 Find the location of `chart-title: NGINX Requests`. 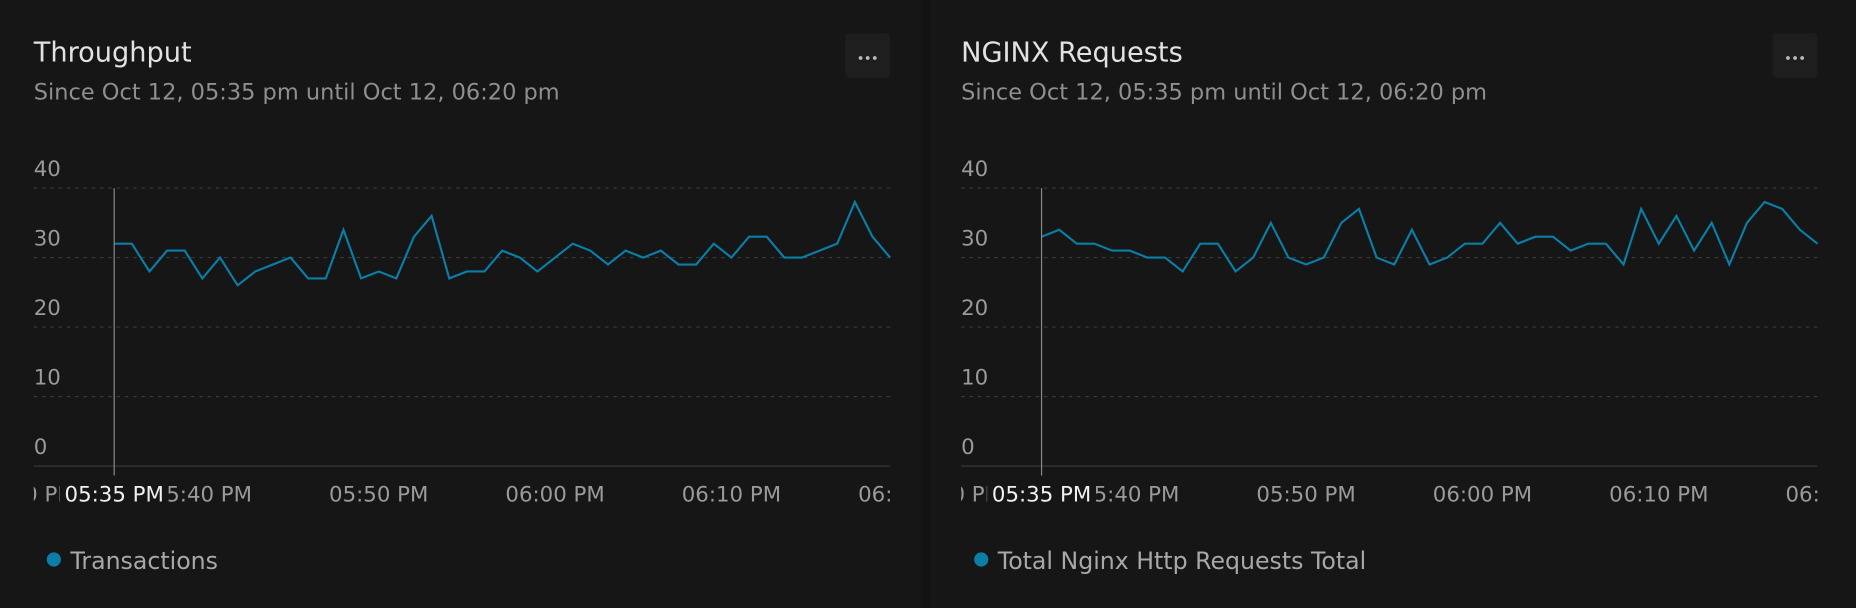

chart-title: NGINX Requests is located at coordinates (1072, 53).